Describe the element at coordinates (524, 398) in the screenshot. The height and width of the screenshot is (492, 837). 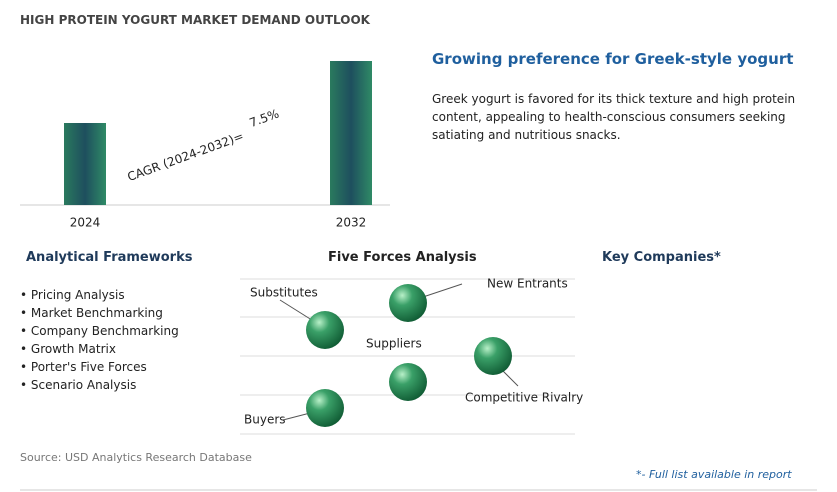
I see `force-label: Competitive Rivalry` at that location.